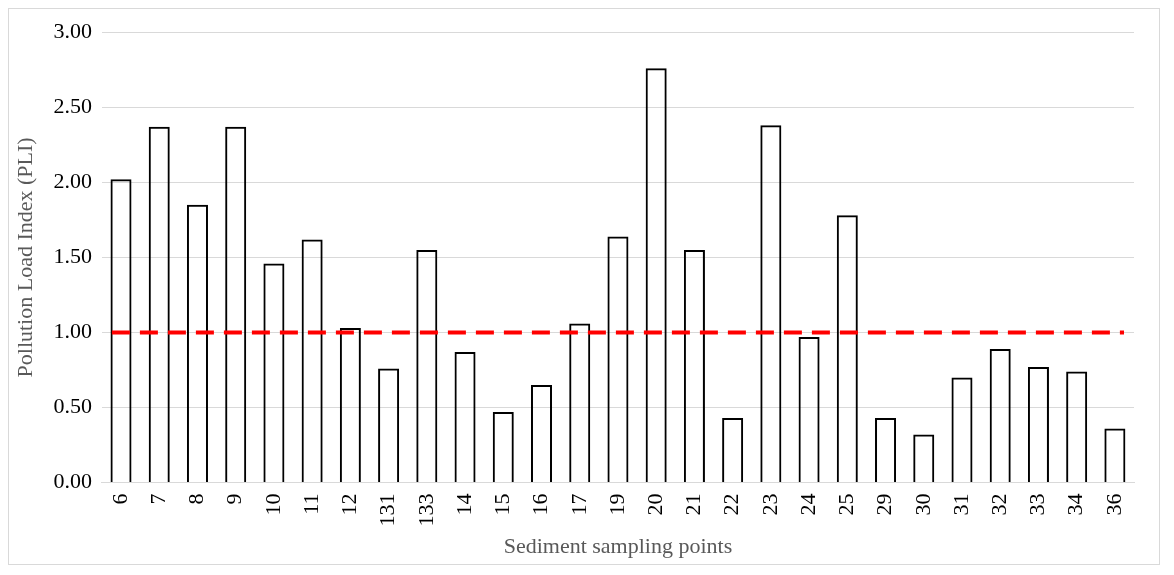 Image resolution: width=1174 pixels, height=575 pixels. I want to click on x-tick-label: 31, so click(960, 504).